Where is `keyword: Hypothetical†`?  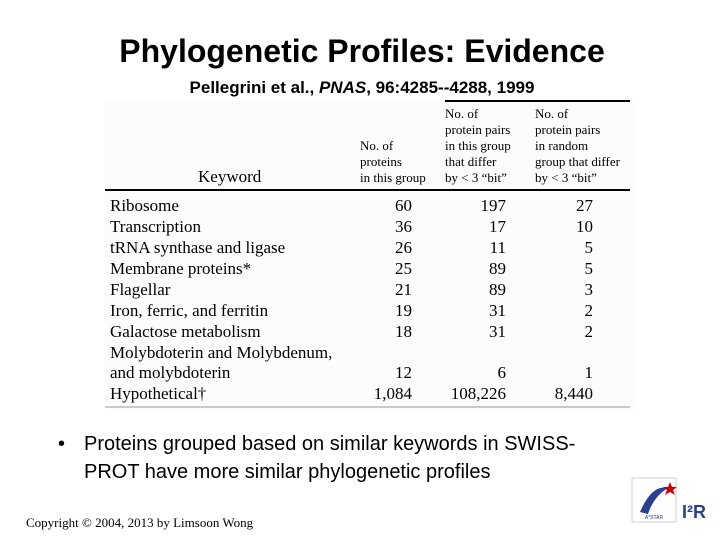
keyword: Hypothetical† is located at coordinates (158, 393).